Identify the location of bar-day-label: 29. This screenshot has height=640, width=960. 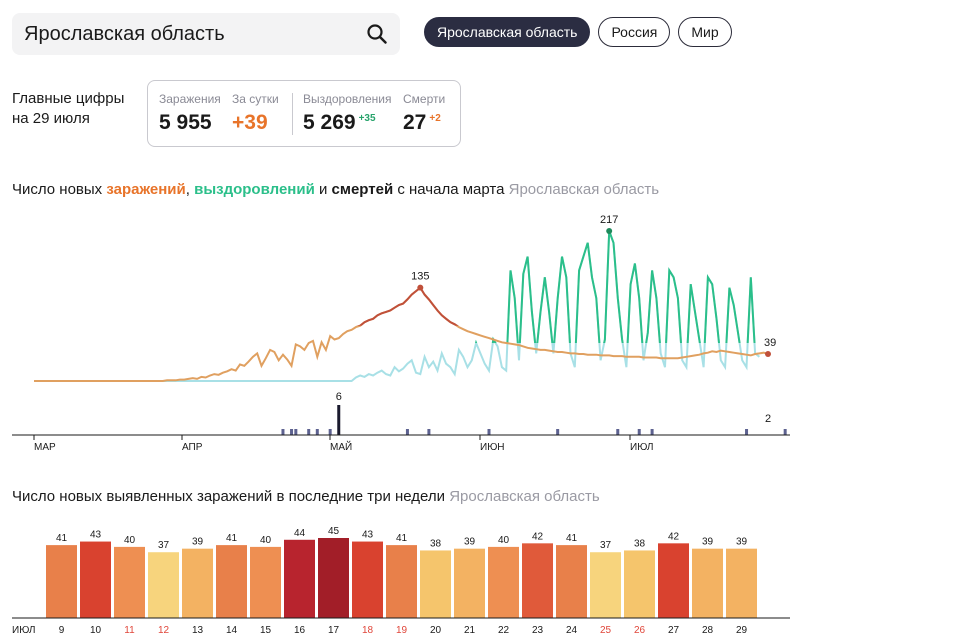
(742, 630).